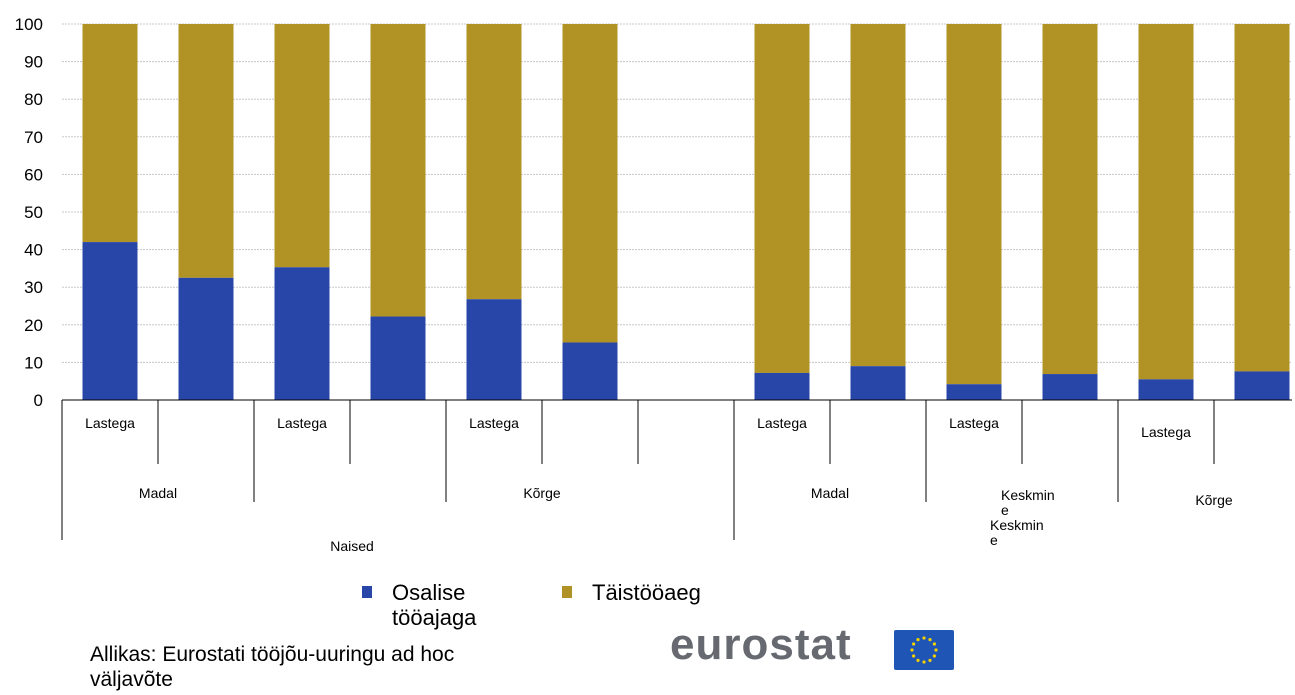  What do you see at coordinates (761, 644) in the screenshot?
I see `eurostat-logo-text: eurostat` at bounding box center [761, 644].